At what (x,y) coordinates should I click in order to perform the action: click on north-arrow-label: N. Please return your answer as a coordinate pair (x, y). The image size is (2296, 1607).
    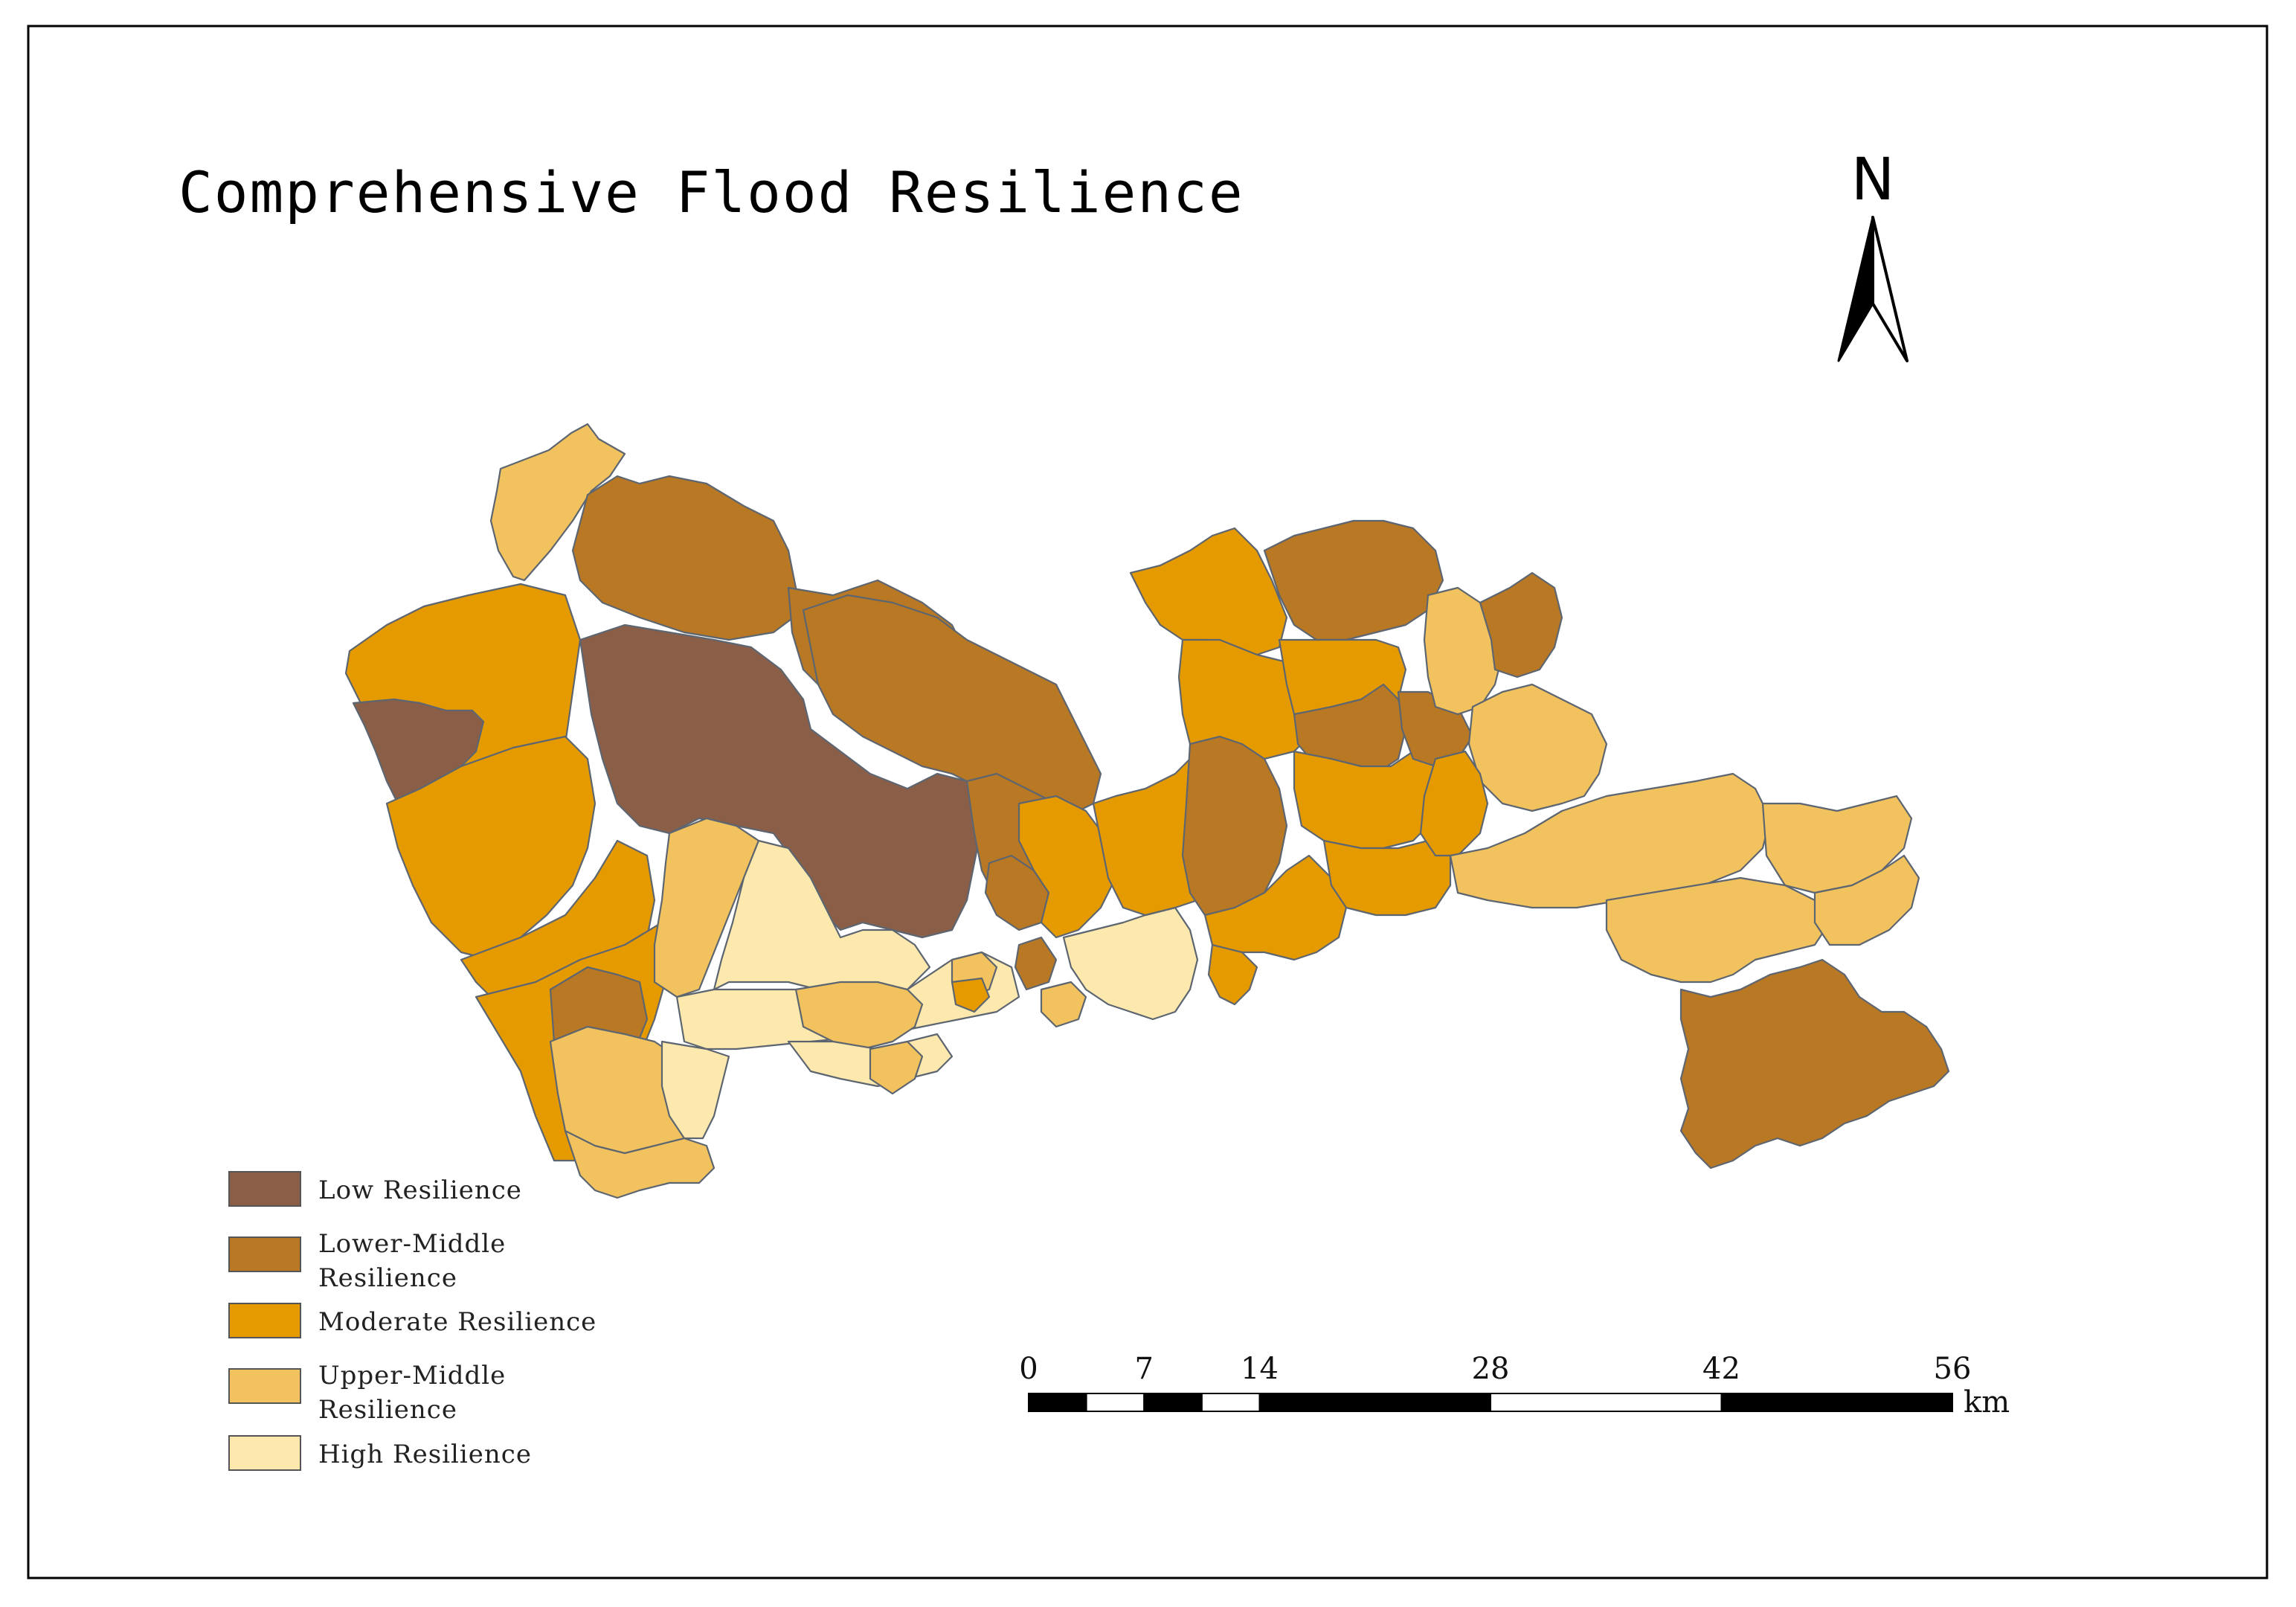
    Looking at the image, I should click on (1872, 180).